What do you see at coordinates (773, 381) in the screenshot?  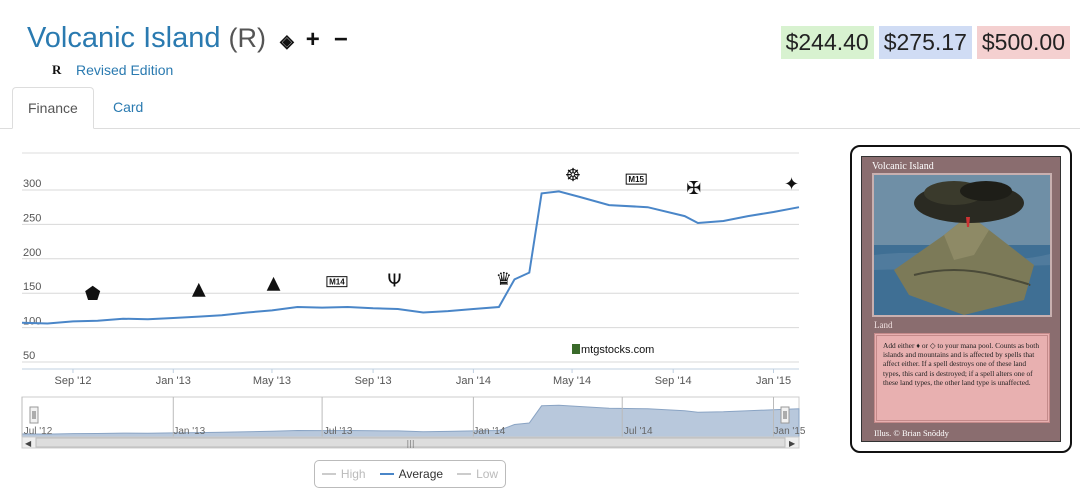 I see `x-tick-label: Jan '15` at bounding box center [773, 381].